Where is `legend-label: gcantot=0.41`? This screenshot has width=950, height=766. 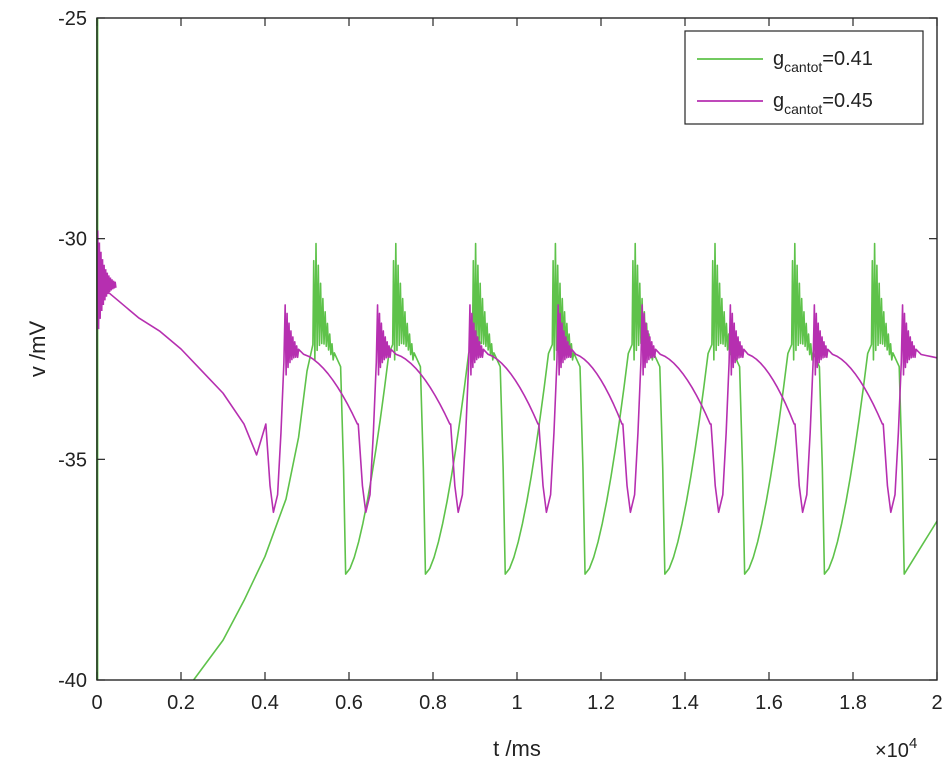
legend-label: gcantot=0.41 is located at coordinates (823, 61).